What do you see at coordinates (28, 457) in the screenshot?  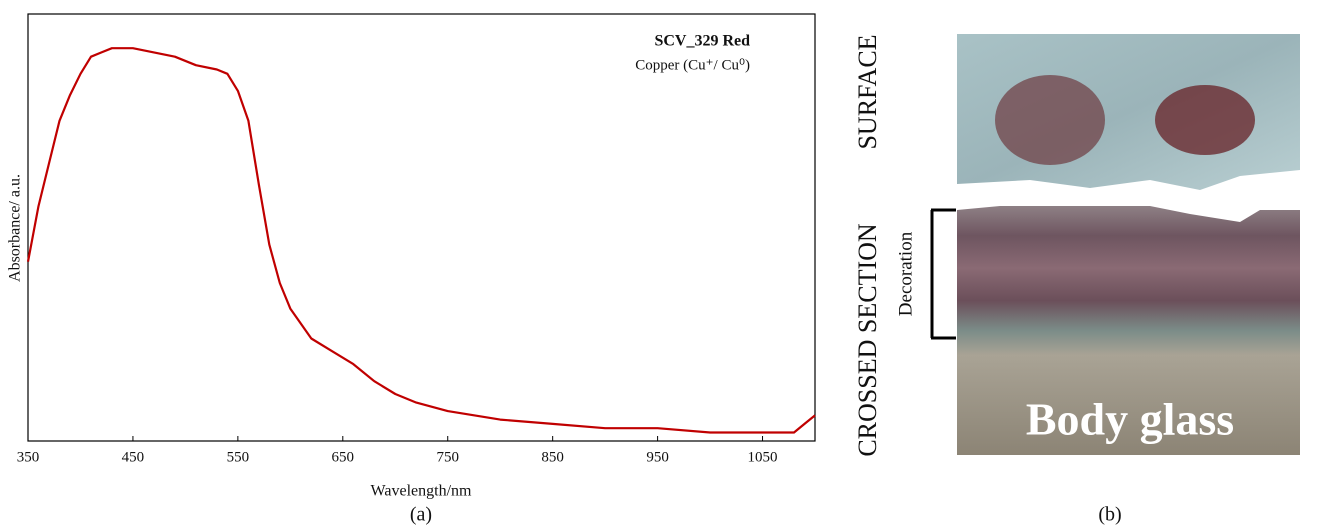 I see `x-tick-label: 350` at bounding box center [28, 457].